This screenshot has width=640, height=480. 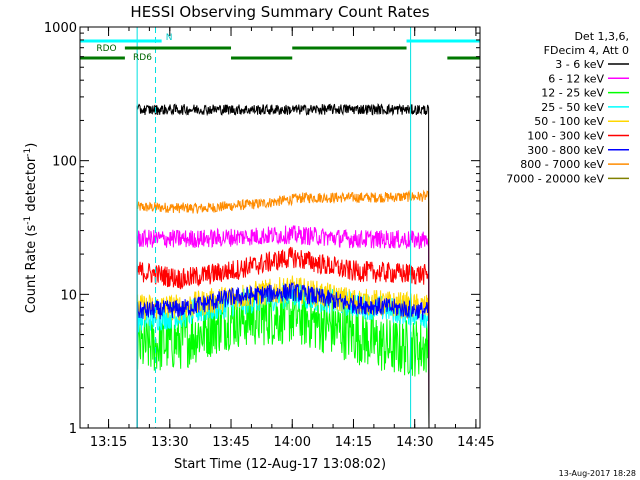 What do you see at coordinates (106, 49) in the screenshot?
I see `event-label-1: RDO` at bounding box center [106, 49].